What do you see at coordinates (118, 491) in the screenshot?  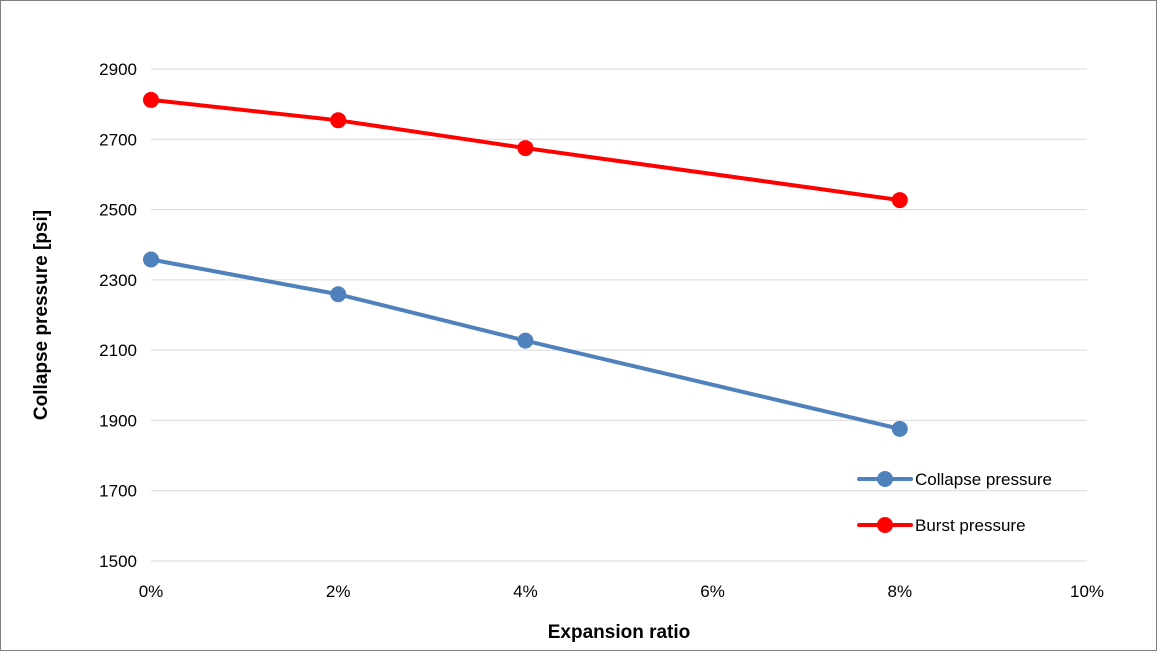 I see `y-tick-label: 1700` at bounding box center [118, 491].